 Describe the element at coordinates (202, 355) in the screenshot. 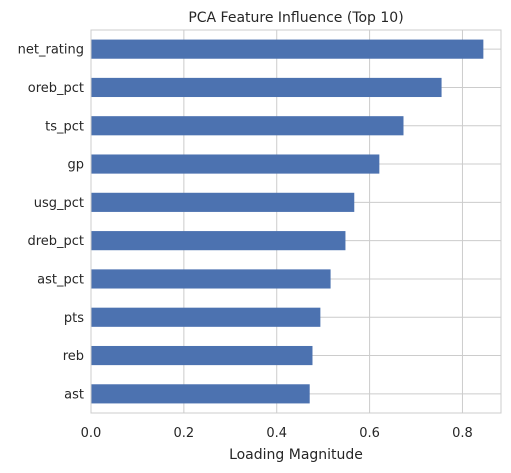

I see `bar-reb` at that location.